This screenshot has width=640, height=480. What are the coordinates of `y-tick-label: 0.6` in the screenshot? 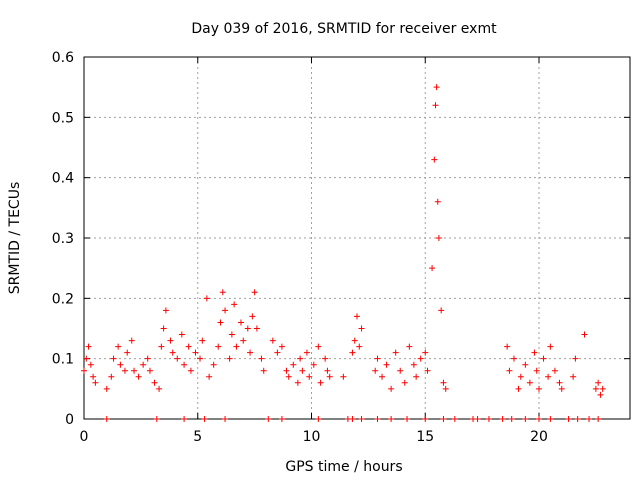 It's located at (63, 58).